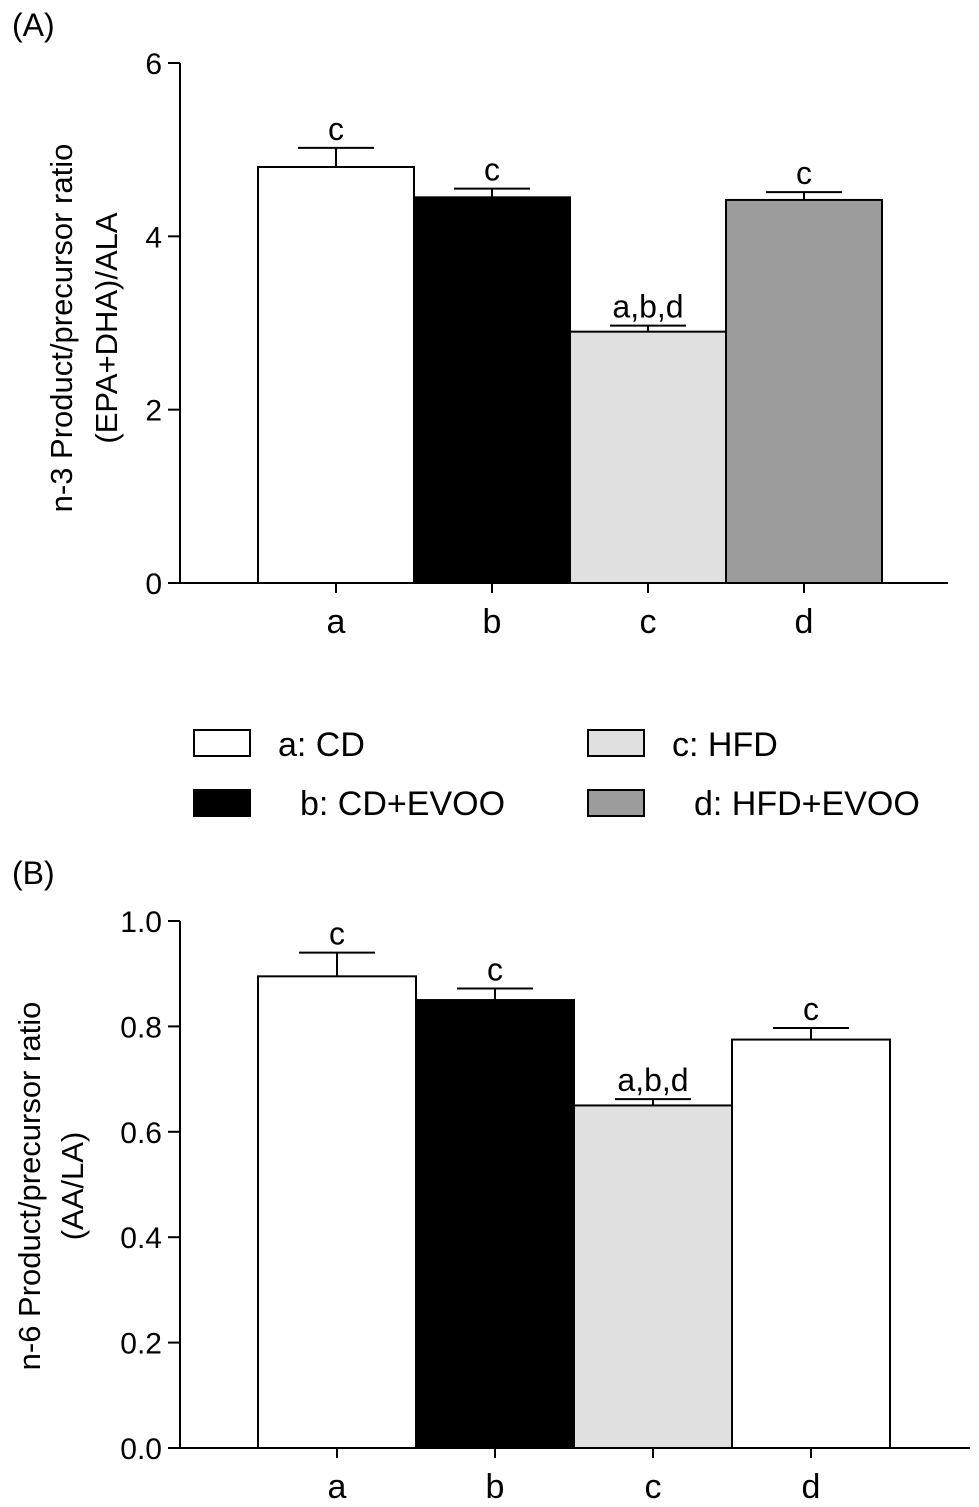  I want to click on panel-b-category-label-b: b, so click(495, 1487).